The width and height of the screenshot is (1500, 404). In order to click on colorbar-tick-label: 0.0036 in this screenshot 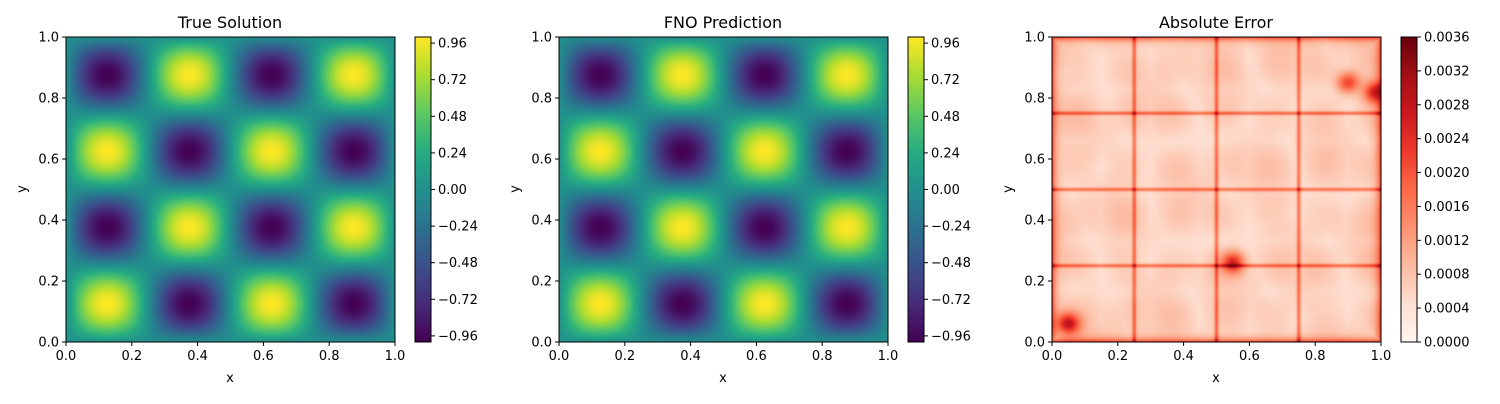, I will do `click(1447, 38)`.